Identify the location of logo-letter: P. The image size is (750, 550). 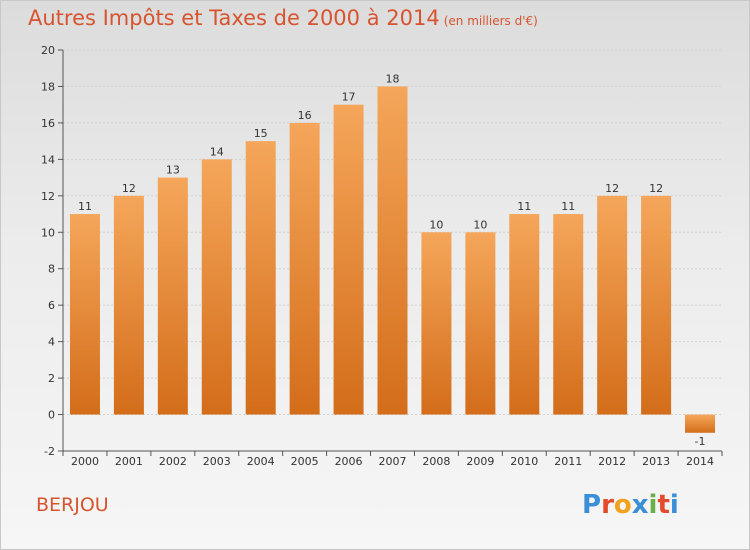
(592, 505).